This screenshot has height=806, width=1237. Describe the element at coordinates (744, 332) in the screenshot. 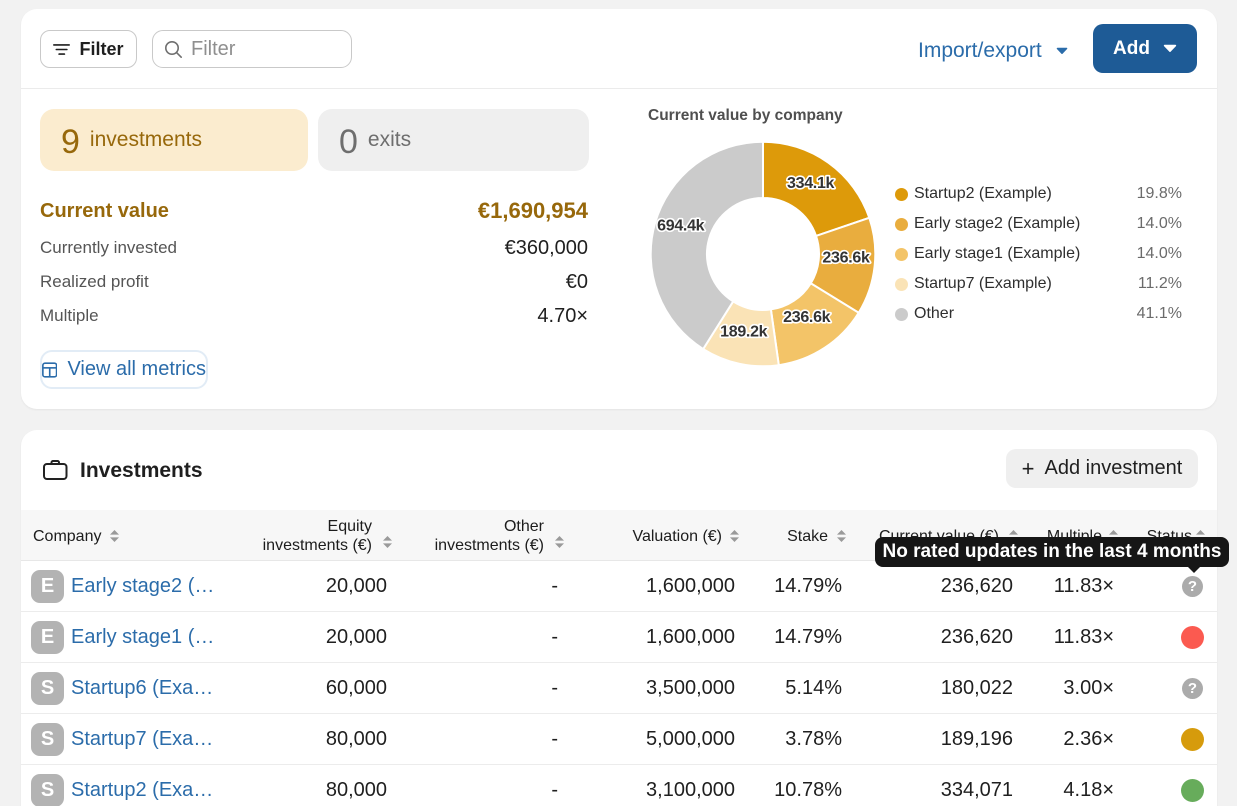

I see `svg-text: 189.2k` at that location.